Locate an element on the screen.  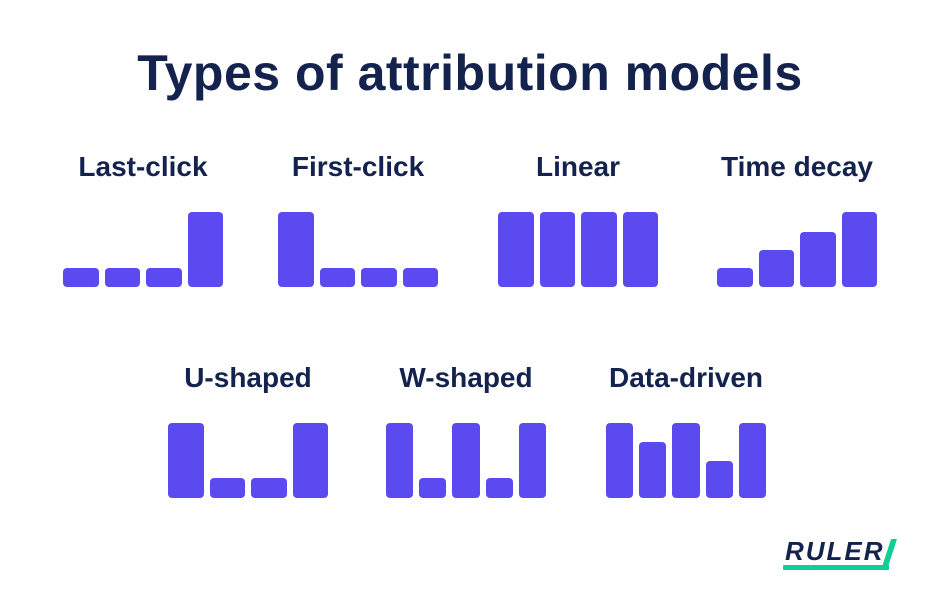
chart-linear: Linear is located at coordinates (578, 217).